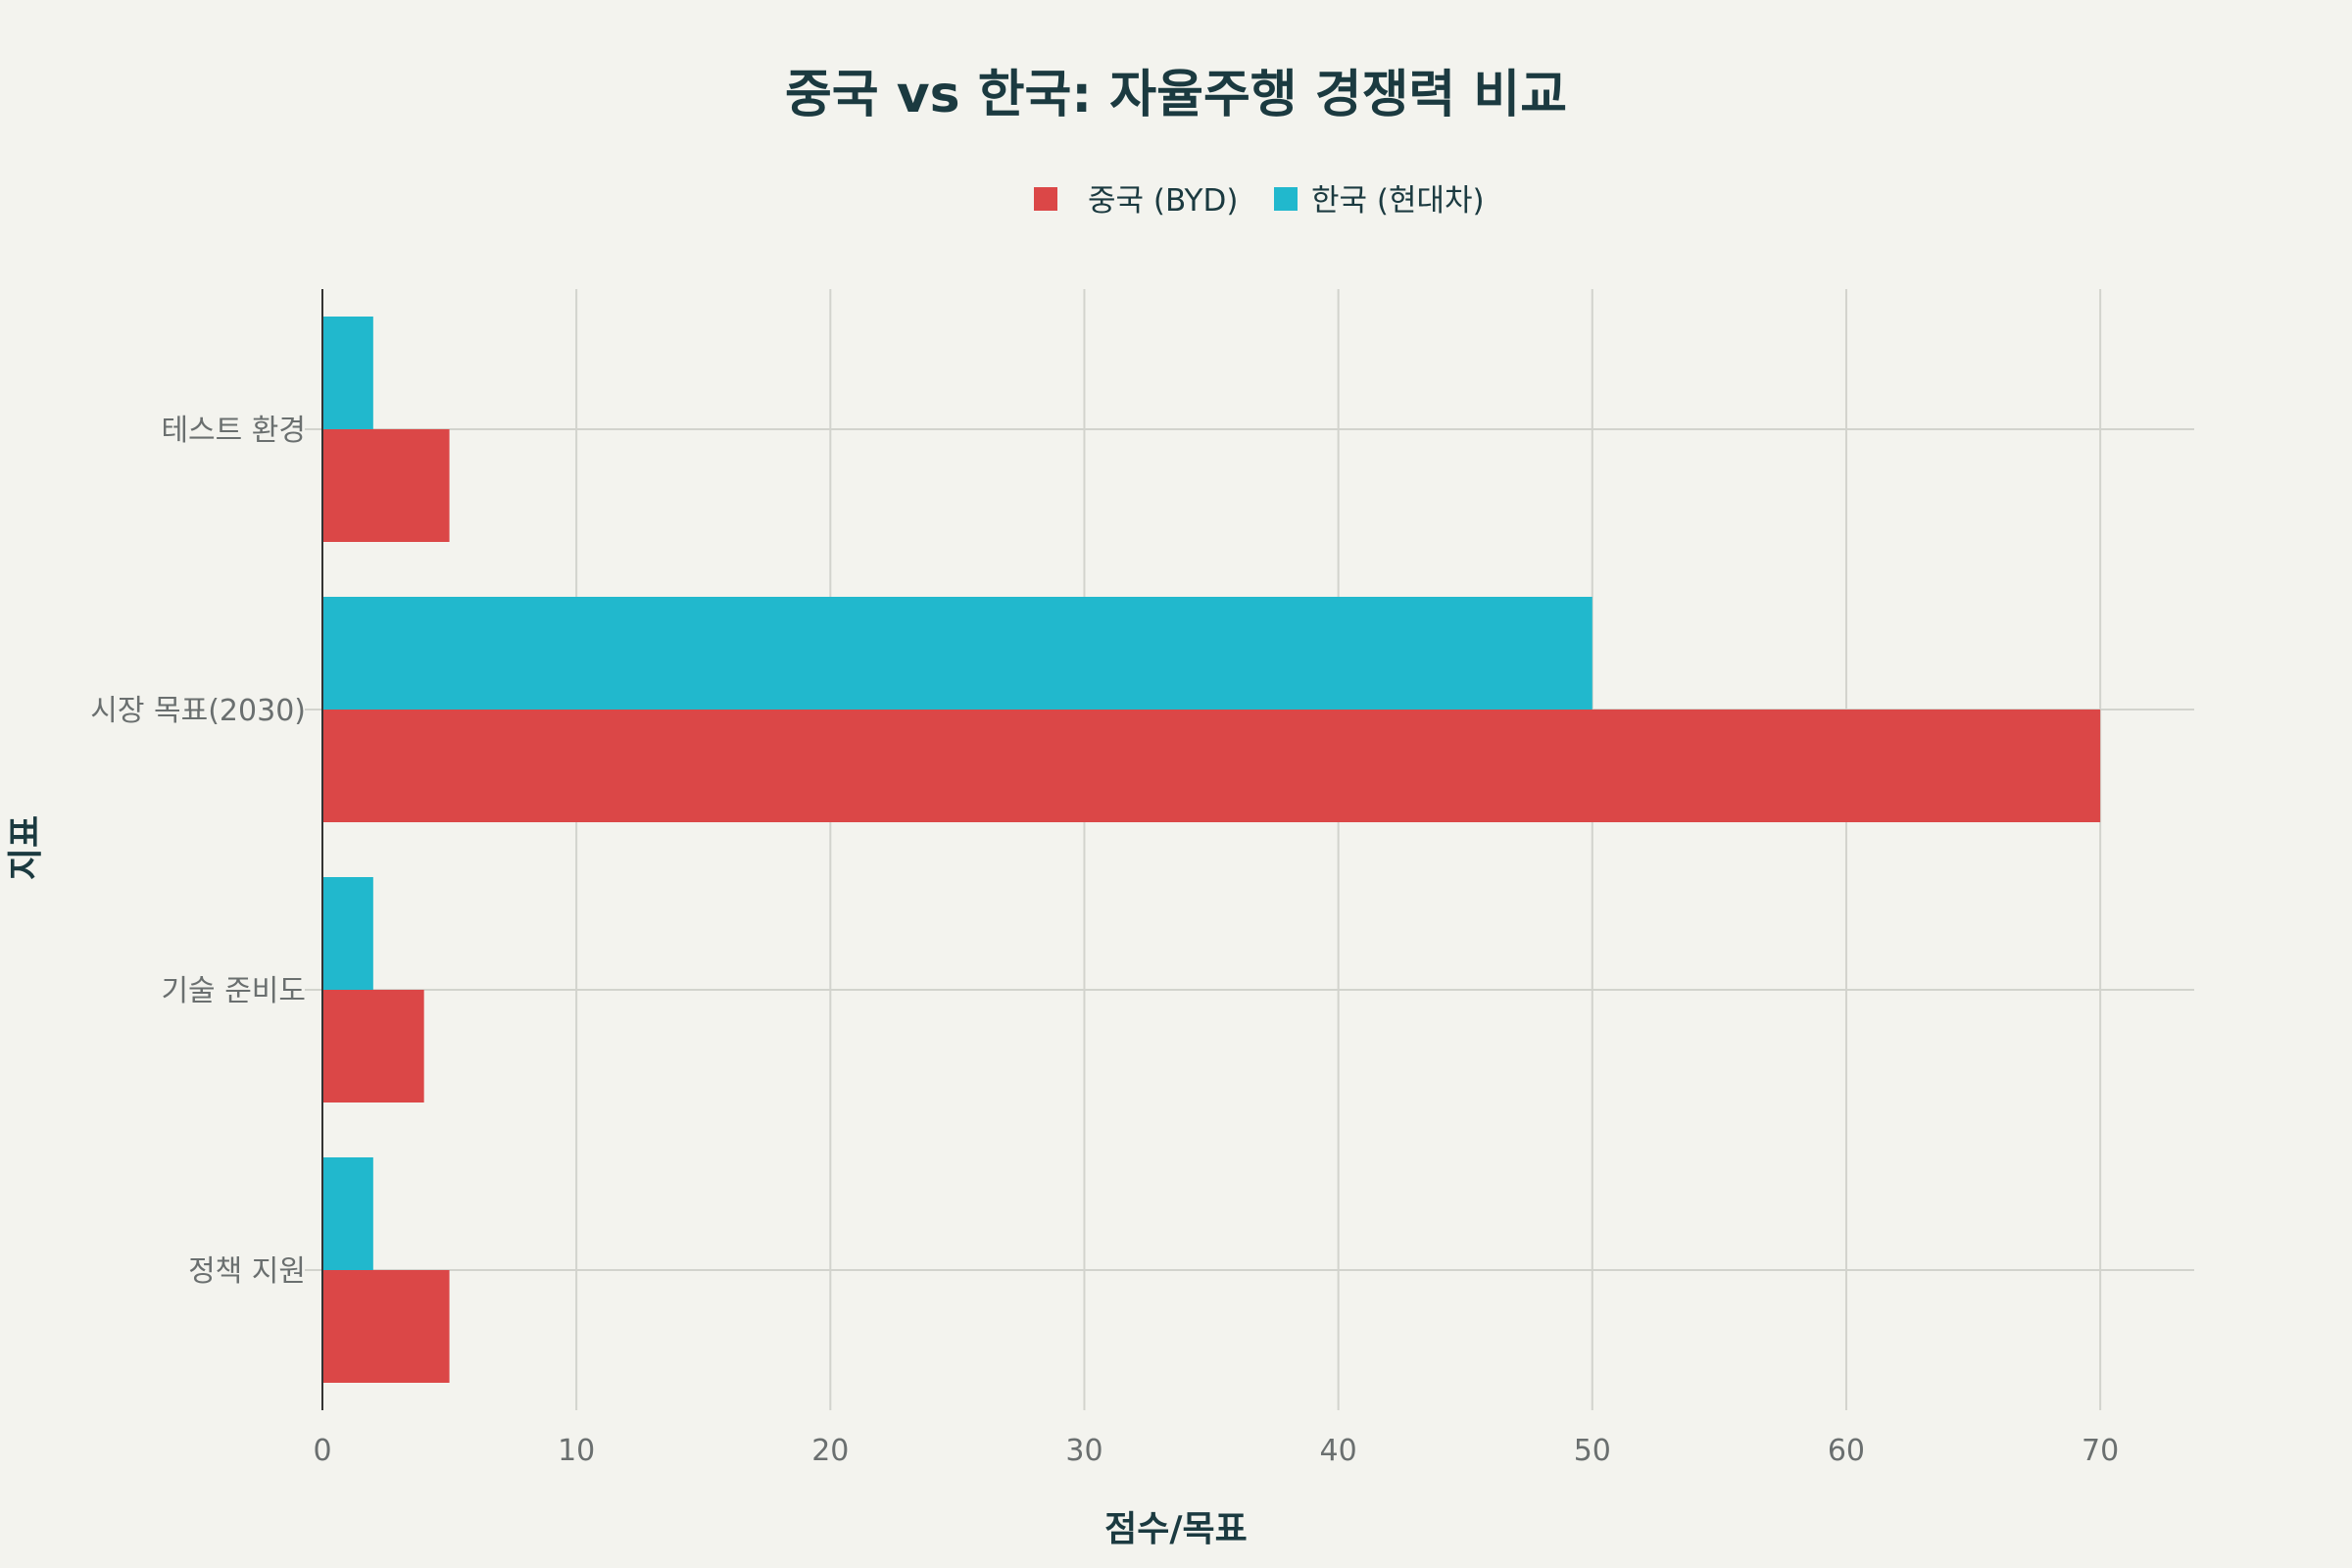 This screenshot has width=2352, height=1568. Describe the element at coordinates (2100, 1451) in the screenshot. I see `x-tick-label: 70` at that location.